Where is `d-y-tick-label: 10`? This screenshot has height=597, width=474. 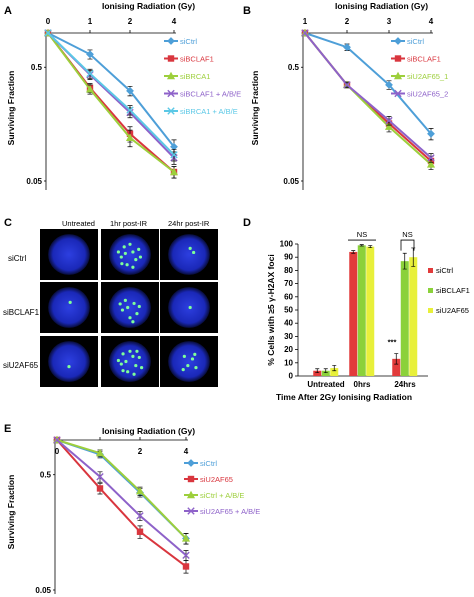 d-y-tick-label: 10 is located at coordinates (288, 362).